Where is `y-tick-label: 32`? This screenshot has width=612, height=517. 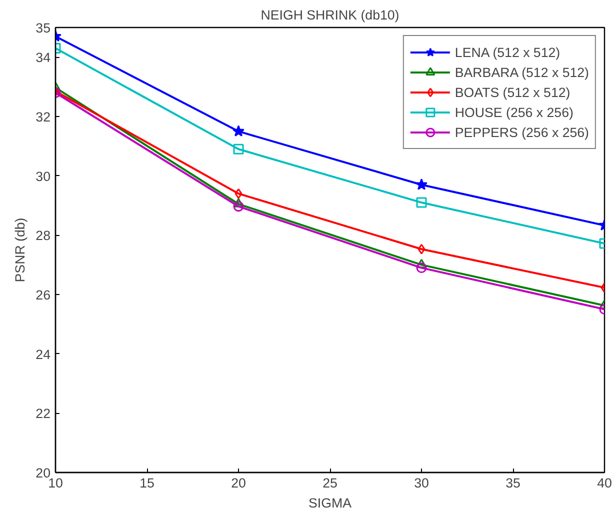
y-tick-label: 32 is located at coordinates (43, 117).